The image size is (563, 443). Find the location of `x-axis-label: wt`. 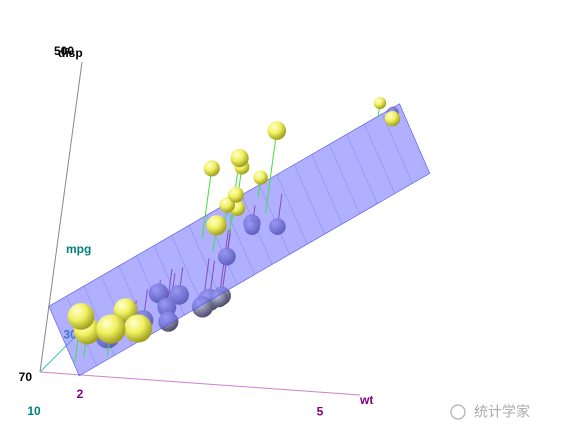

x-axis-label: wt is located at coordinates (366, 400).